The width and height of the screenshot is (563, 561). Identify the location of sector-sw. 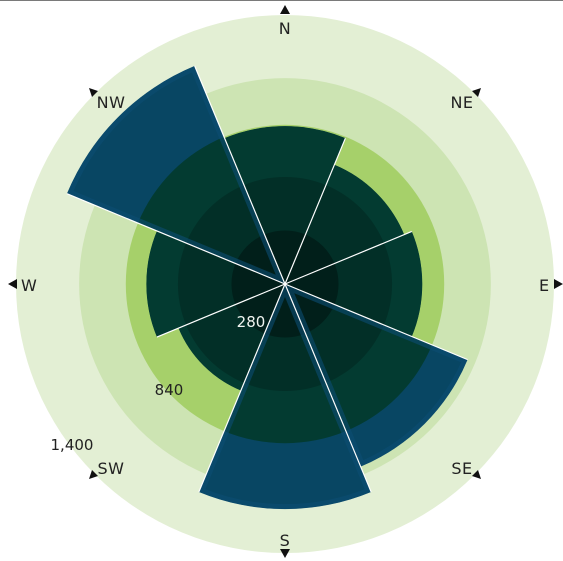
(231, 337).